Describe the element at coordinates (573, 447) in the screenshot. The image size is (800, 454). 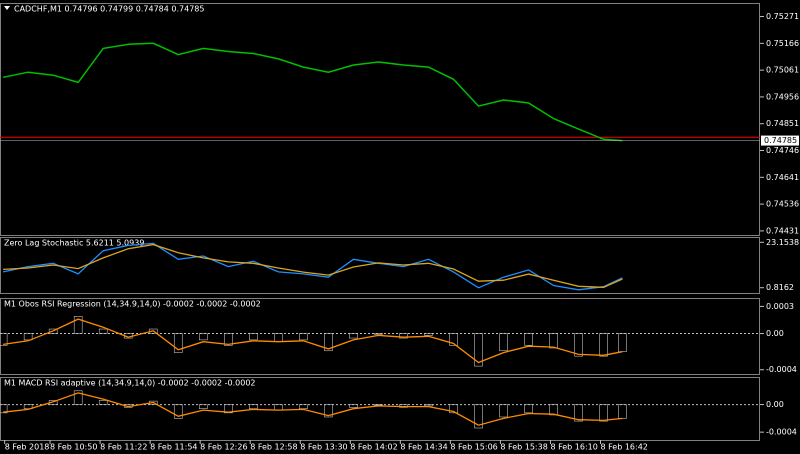
I see `x-tick-label: 8 Feb 16:10` at that location.